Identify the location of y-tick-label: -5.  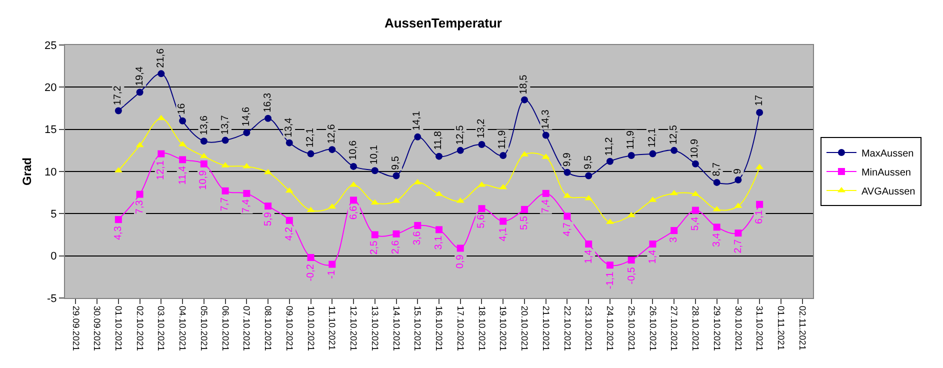
(52, 298).